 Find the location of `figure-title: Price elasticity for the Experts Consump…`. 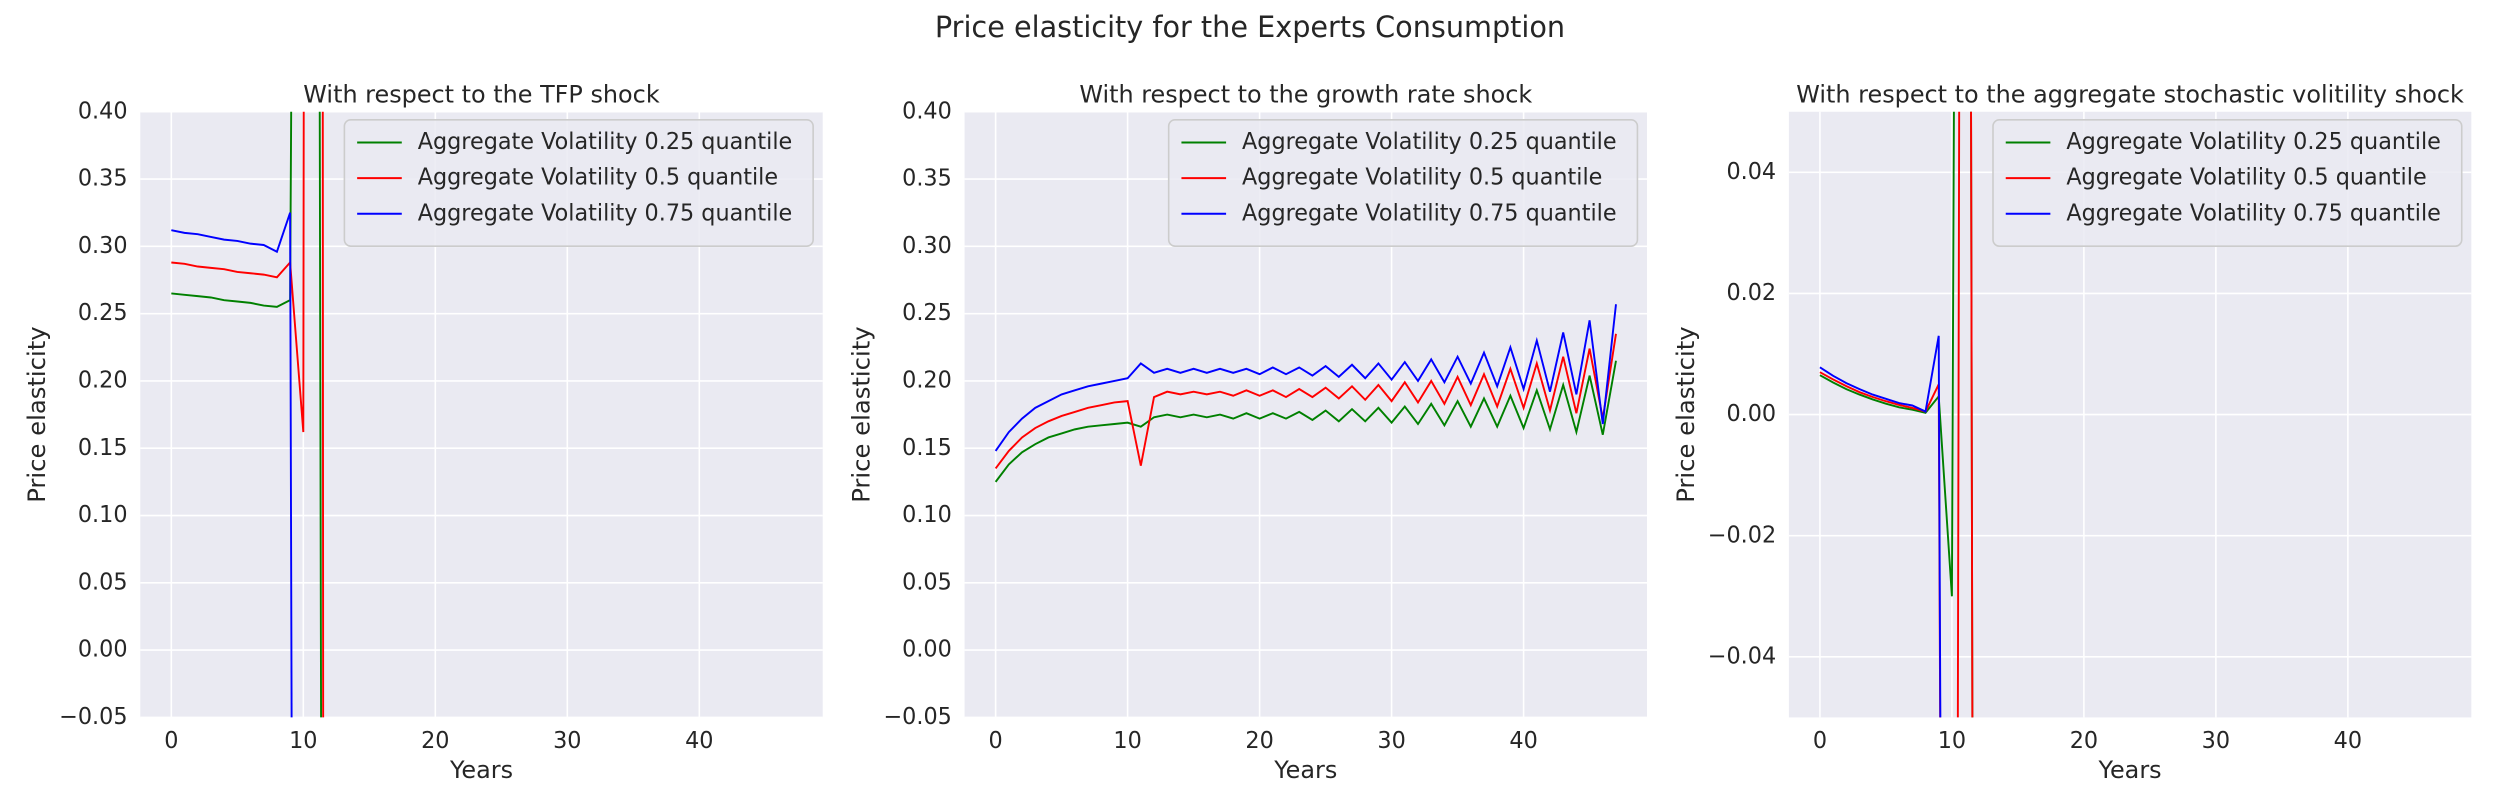

figure-title: Price elasticity for the Experts Consump… is located at coordinates (1250, 27).